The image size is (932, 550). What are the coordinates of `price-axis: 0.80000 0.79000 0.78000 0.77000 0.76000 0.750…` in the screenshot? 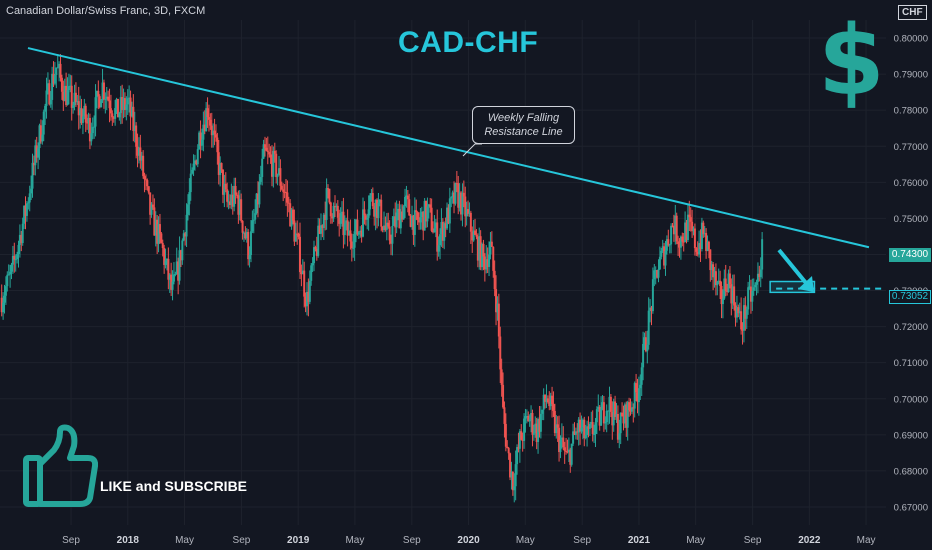 It's located at (911, 274).